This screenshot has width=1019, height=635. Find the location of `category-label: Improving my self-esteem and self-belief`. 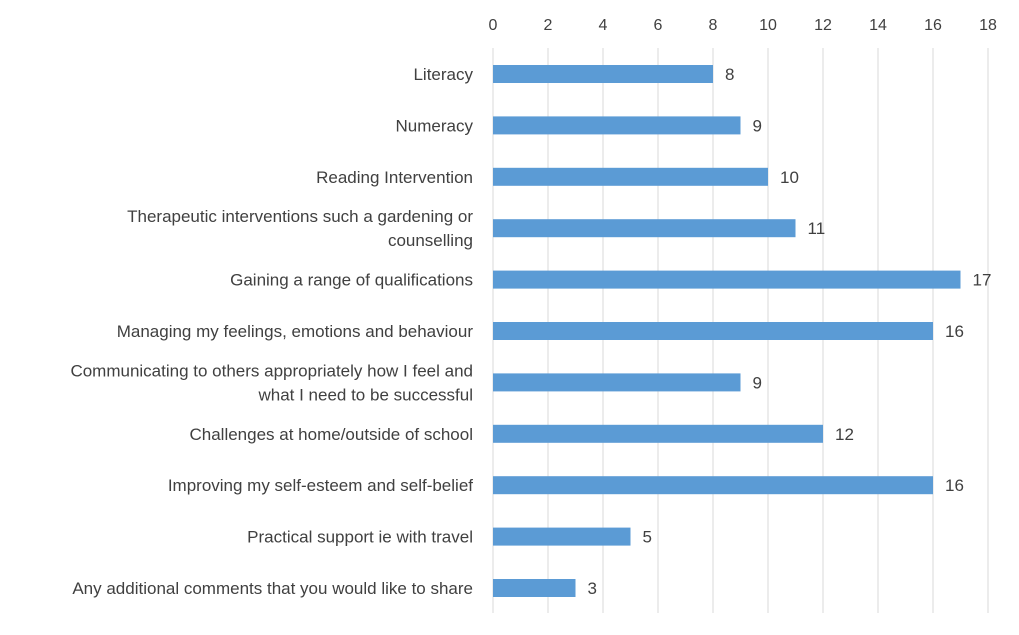

category-label: Improving my self-esteem and self-belief is located at coordinates (320, 485).